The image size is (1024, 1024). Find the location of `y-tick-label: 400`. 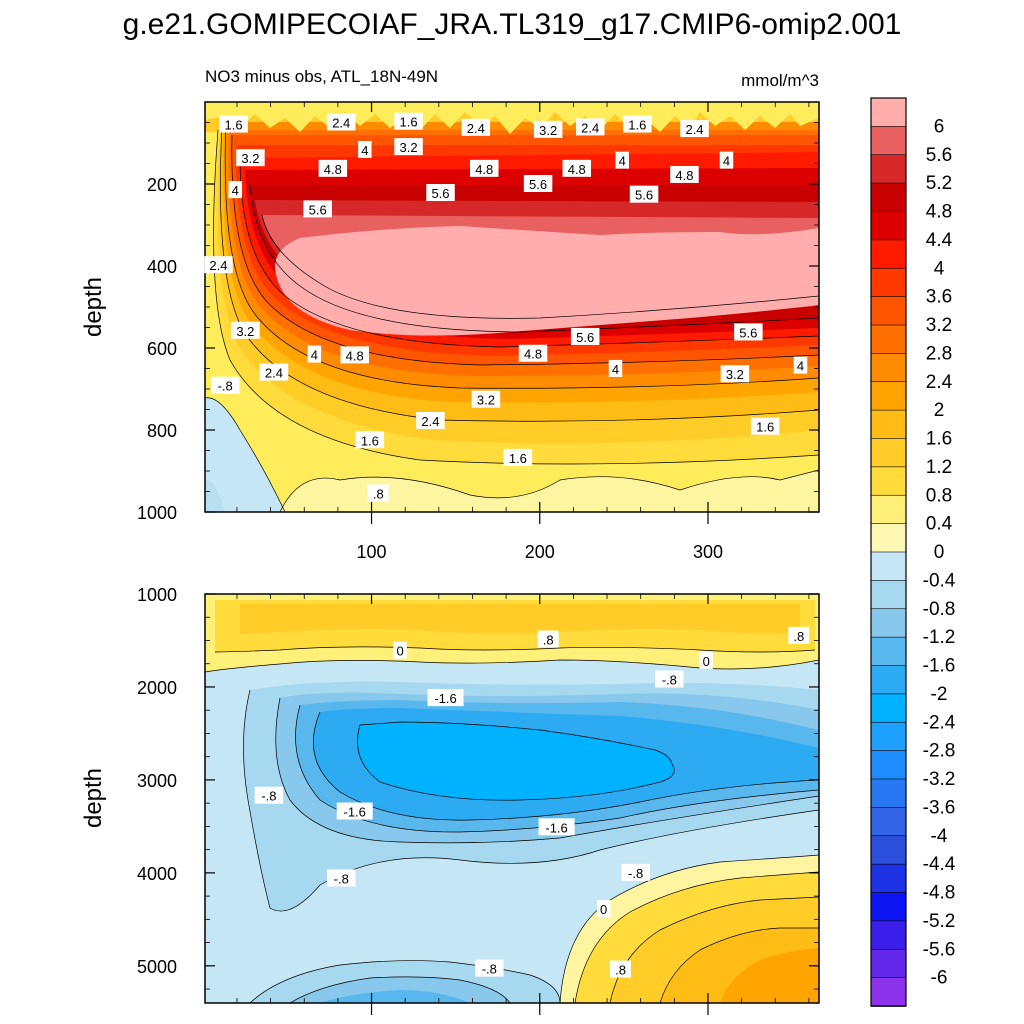

y-tick-label: 400 is located at coordinates (162, 267).